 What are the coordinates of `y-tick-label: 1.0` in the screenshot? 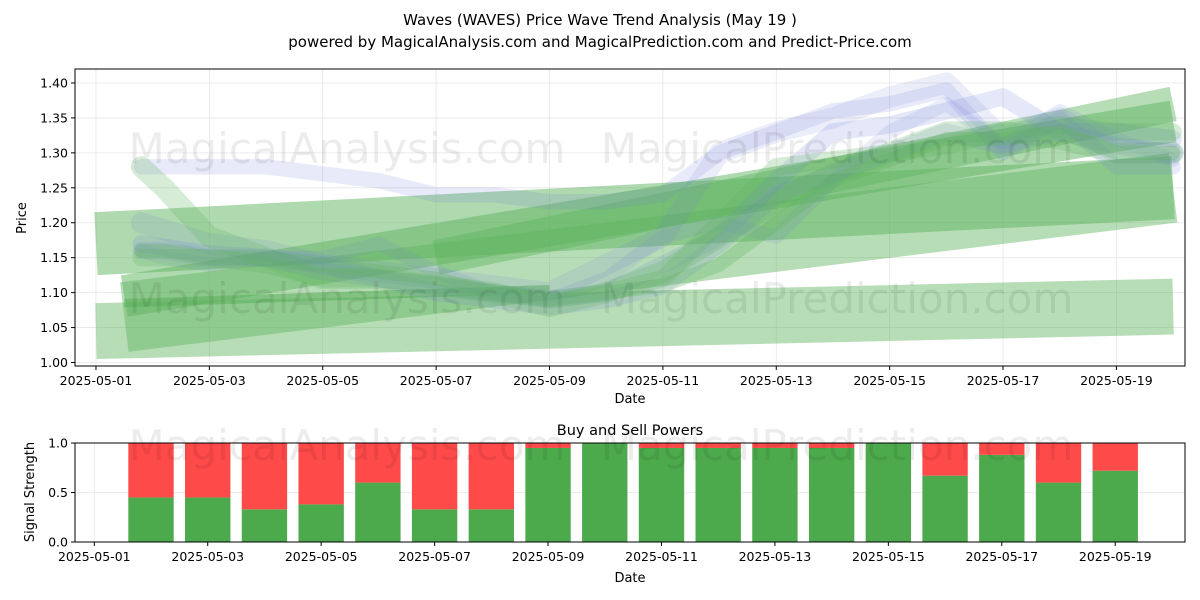 It's located at (58, 443).